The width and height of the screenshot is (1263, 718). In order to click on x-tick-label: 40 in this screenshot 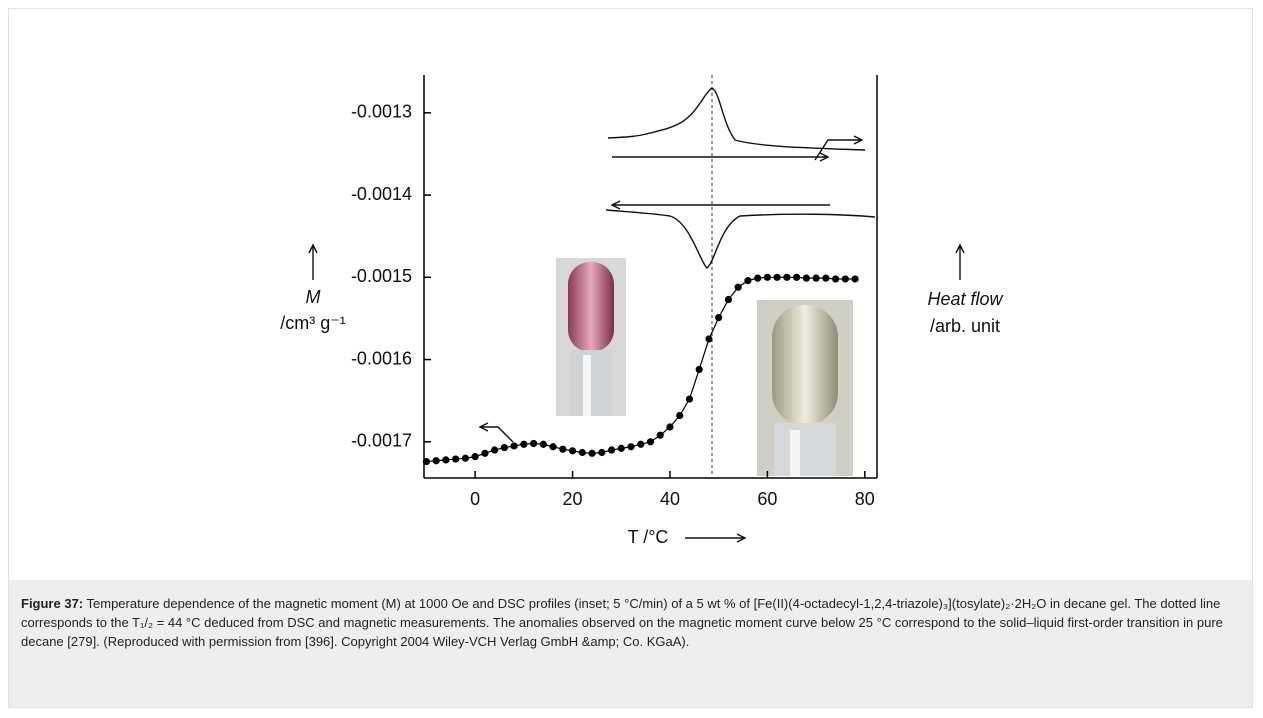, I will do `click(670, 499)`.